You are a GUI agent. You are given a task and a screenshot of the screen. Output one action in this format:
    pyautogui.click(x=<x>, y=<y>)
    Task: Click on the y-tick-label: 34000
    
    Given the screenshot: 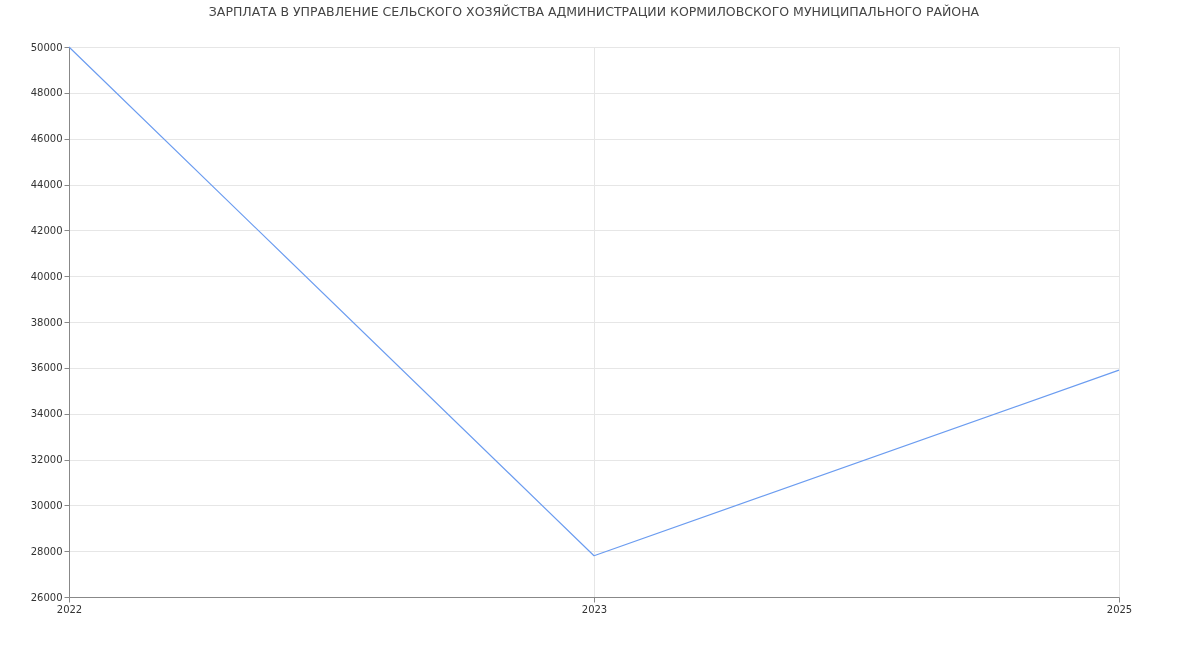 What is the action you would take?
    pyautogui.click(x=46, y=414)
    